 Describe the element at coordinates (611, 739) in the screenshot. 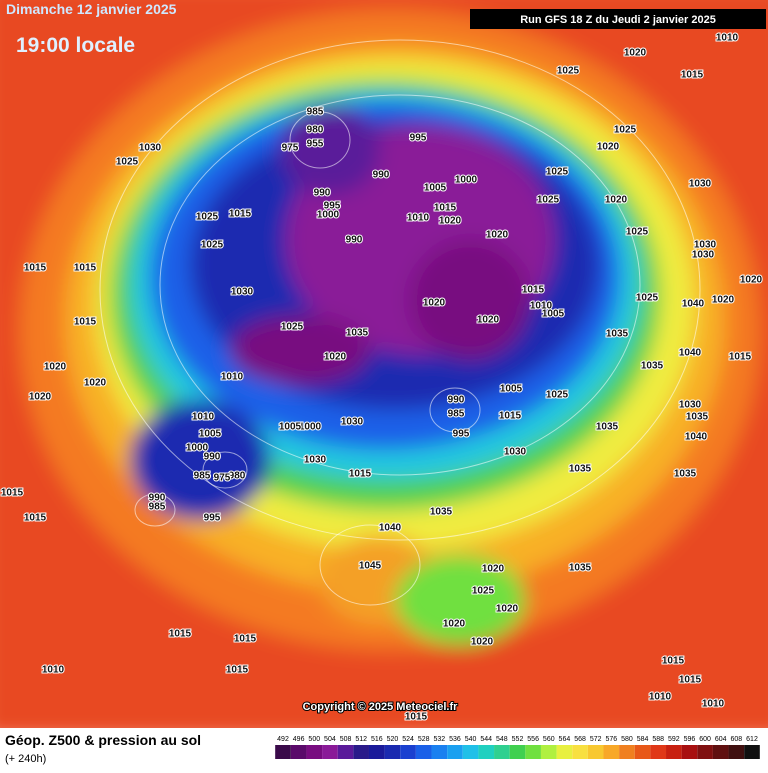

I see `colorbar-label: 576` at that location.